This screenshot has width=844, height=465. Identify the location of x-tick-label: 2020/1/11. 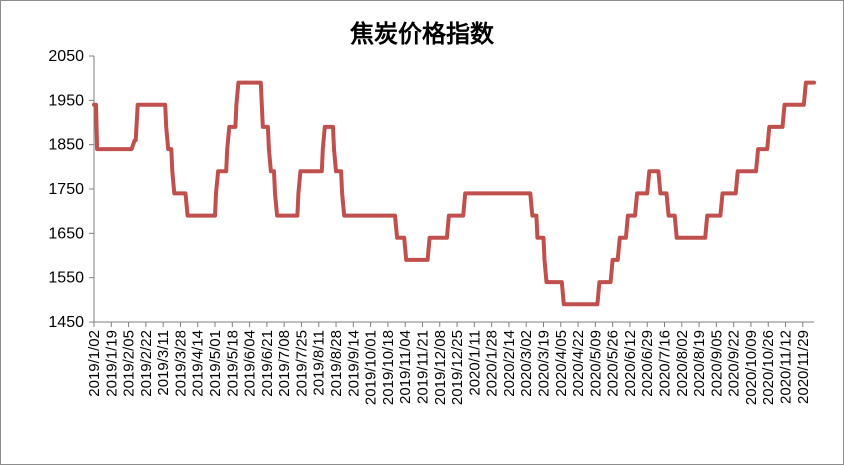
(474, 363).